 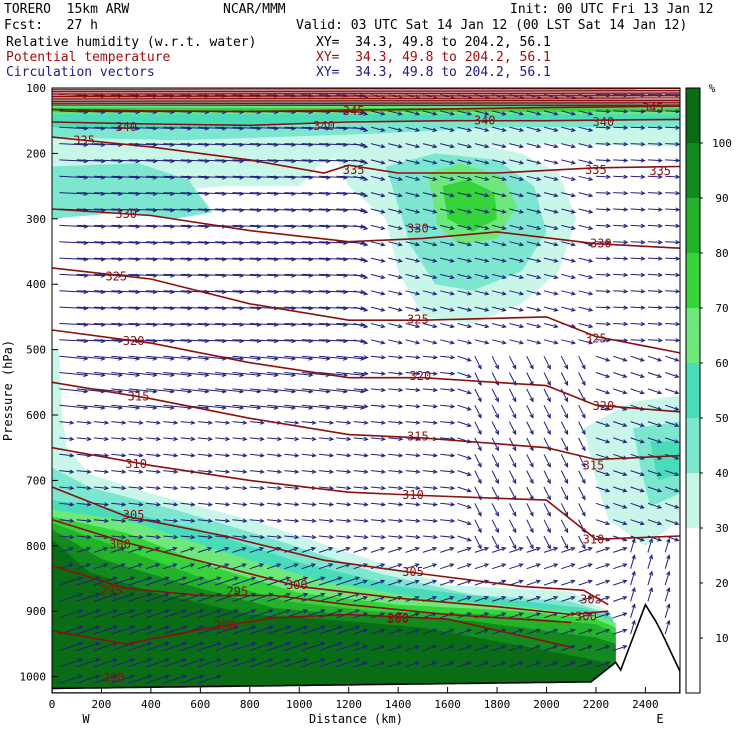 What do you see at coordinates (485, 121) in the screenshot?
I see `theta-contour-label: 340` at bounding box center [485, 121].